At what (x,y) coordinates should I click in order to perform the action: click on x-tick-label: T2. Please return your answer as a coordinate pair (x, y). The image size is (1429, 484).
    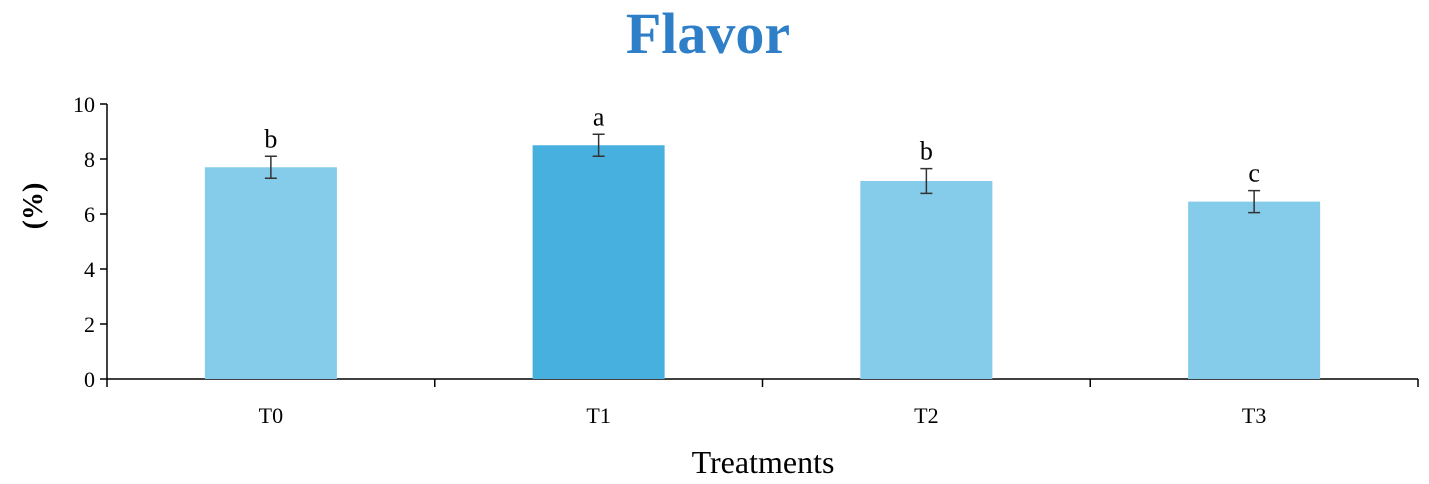
    Looking at the image, I should click on (926, 415).